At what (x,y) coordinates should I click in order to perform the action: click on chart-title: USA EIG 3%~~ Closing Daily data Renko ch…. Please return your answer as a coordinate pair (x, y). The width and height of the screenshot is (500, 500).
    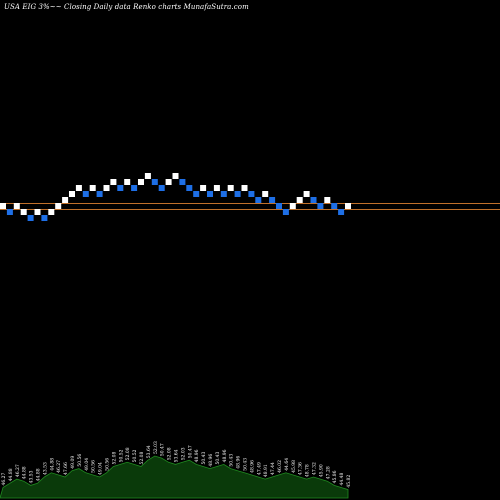
    Looking at the image, I should click on (126, 7).